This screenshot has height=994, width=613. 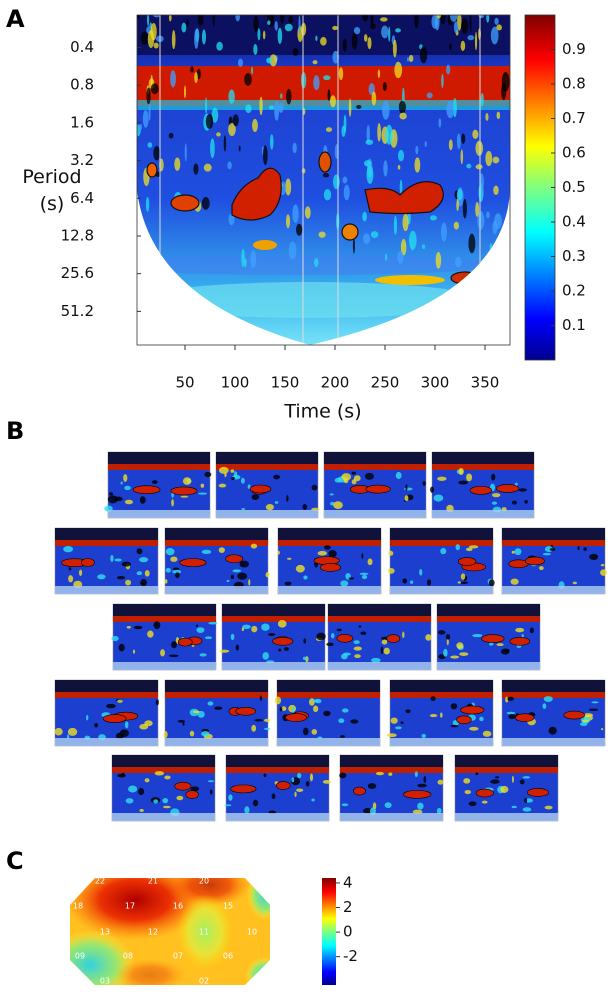 I want to click on electrode-label: 06, so click(x=228, y=956).